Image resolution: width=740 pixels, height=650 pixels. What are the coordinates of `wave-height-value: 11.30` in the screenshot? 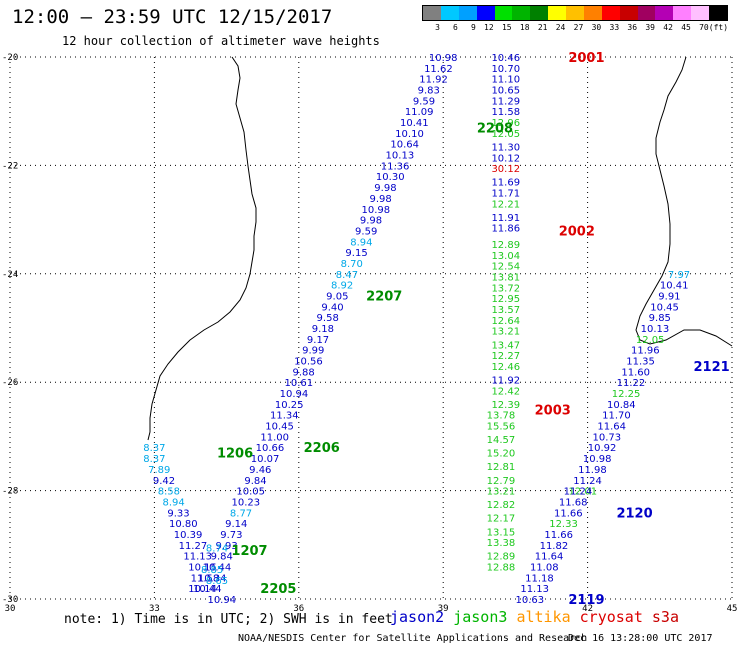 It's located at (505, 147).